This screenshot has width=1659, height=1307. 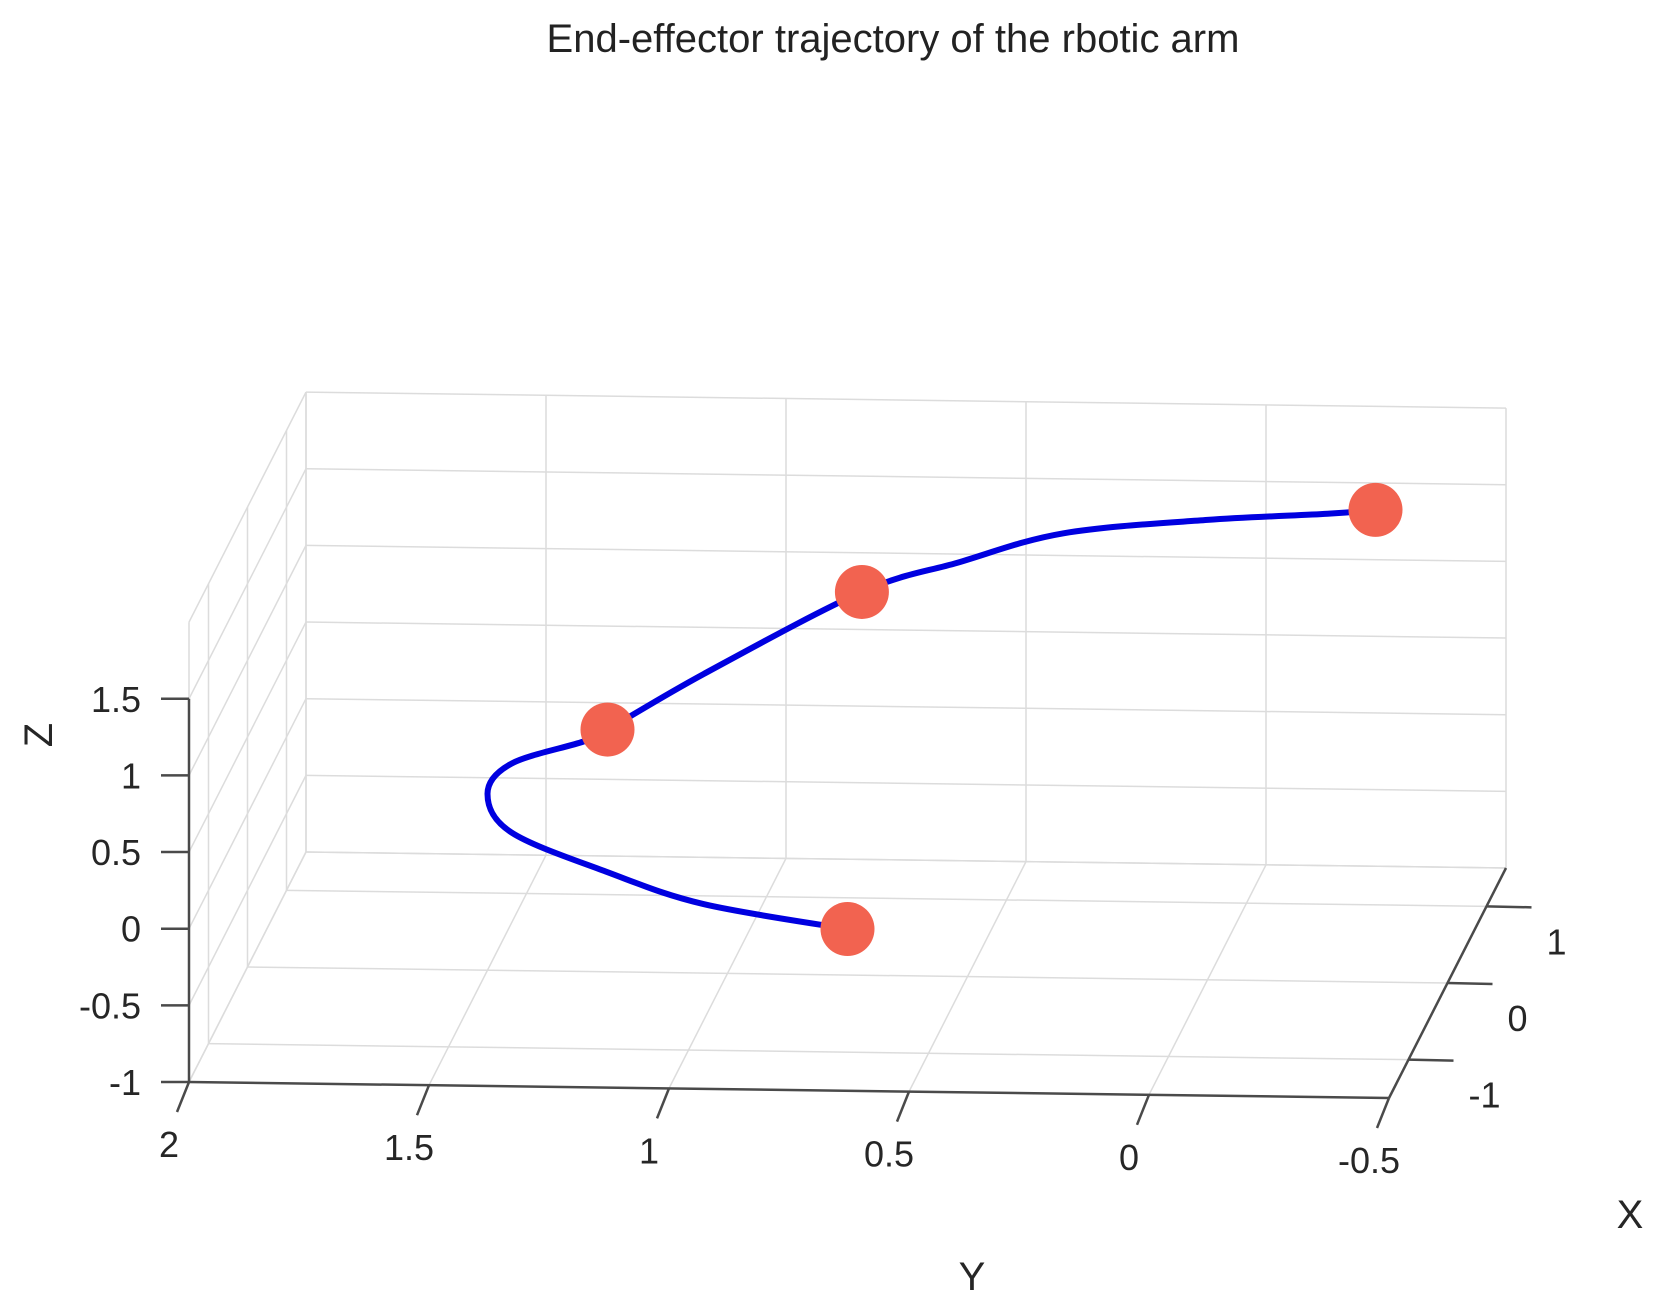 I want to click on z-axis-label: Z, so click(x=39, y=735).